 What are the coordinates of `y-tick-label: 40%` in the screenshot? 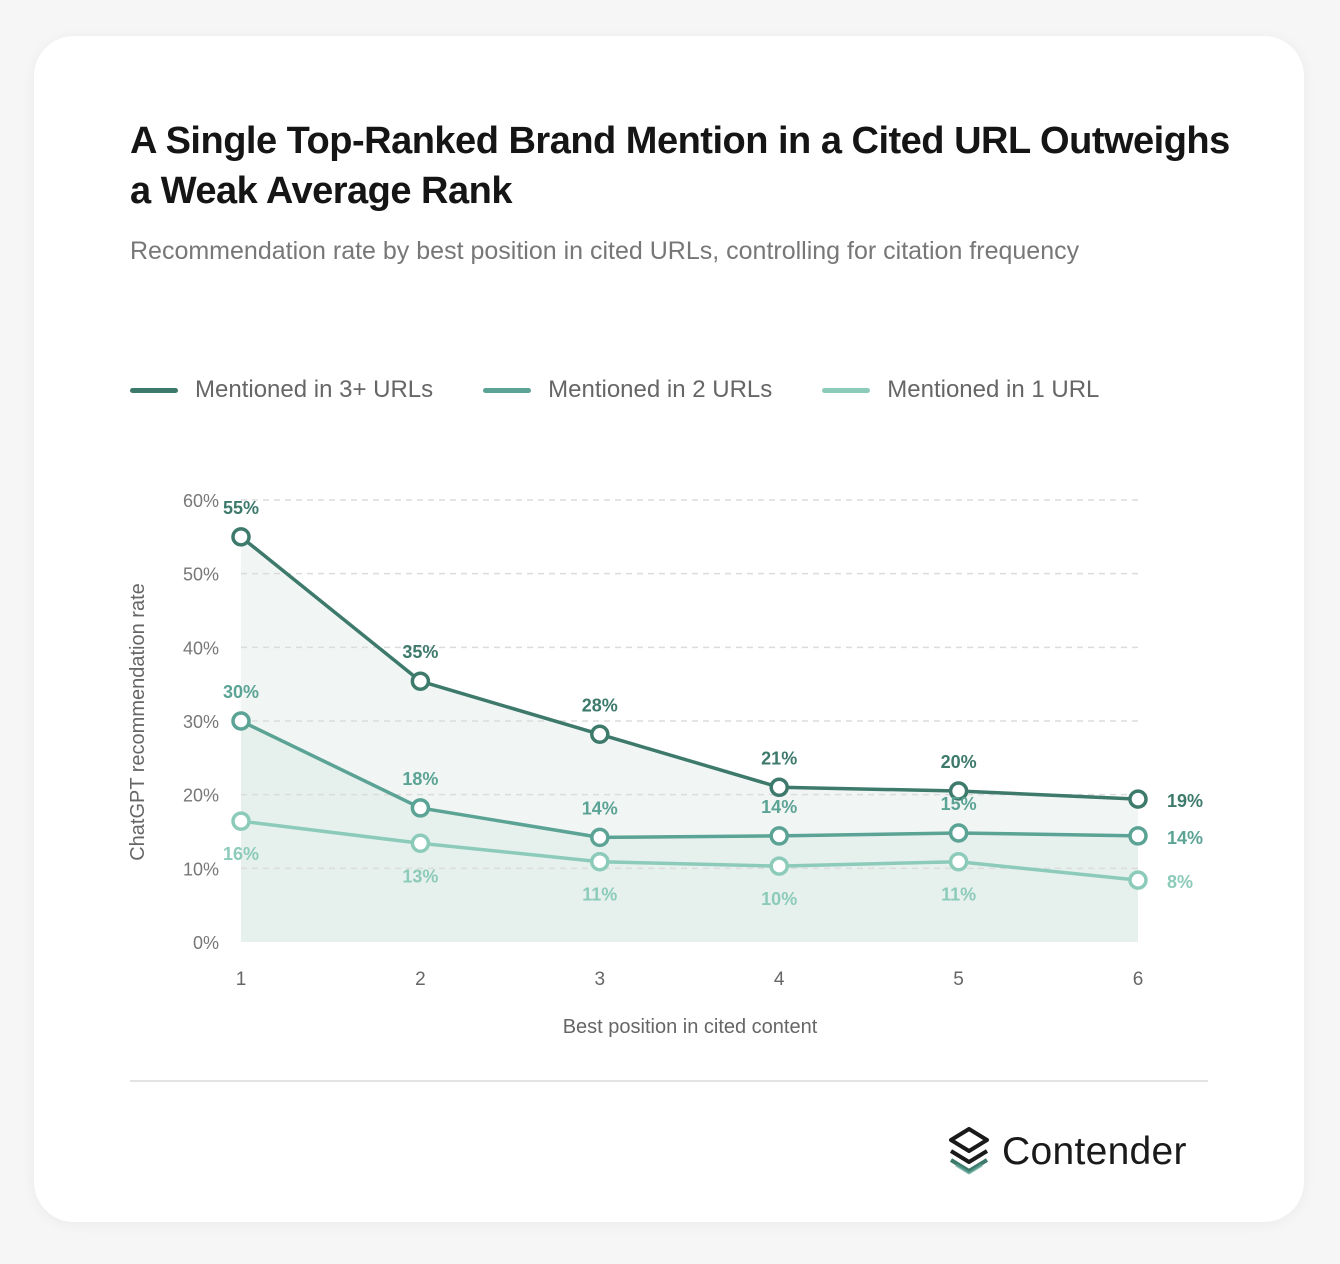 It's located at (201, 648).